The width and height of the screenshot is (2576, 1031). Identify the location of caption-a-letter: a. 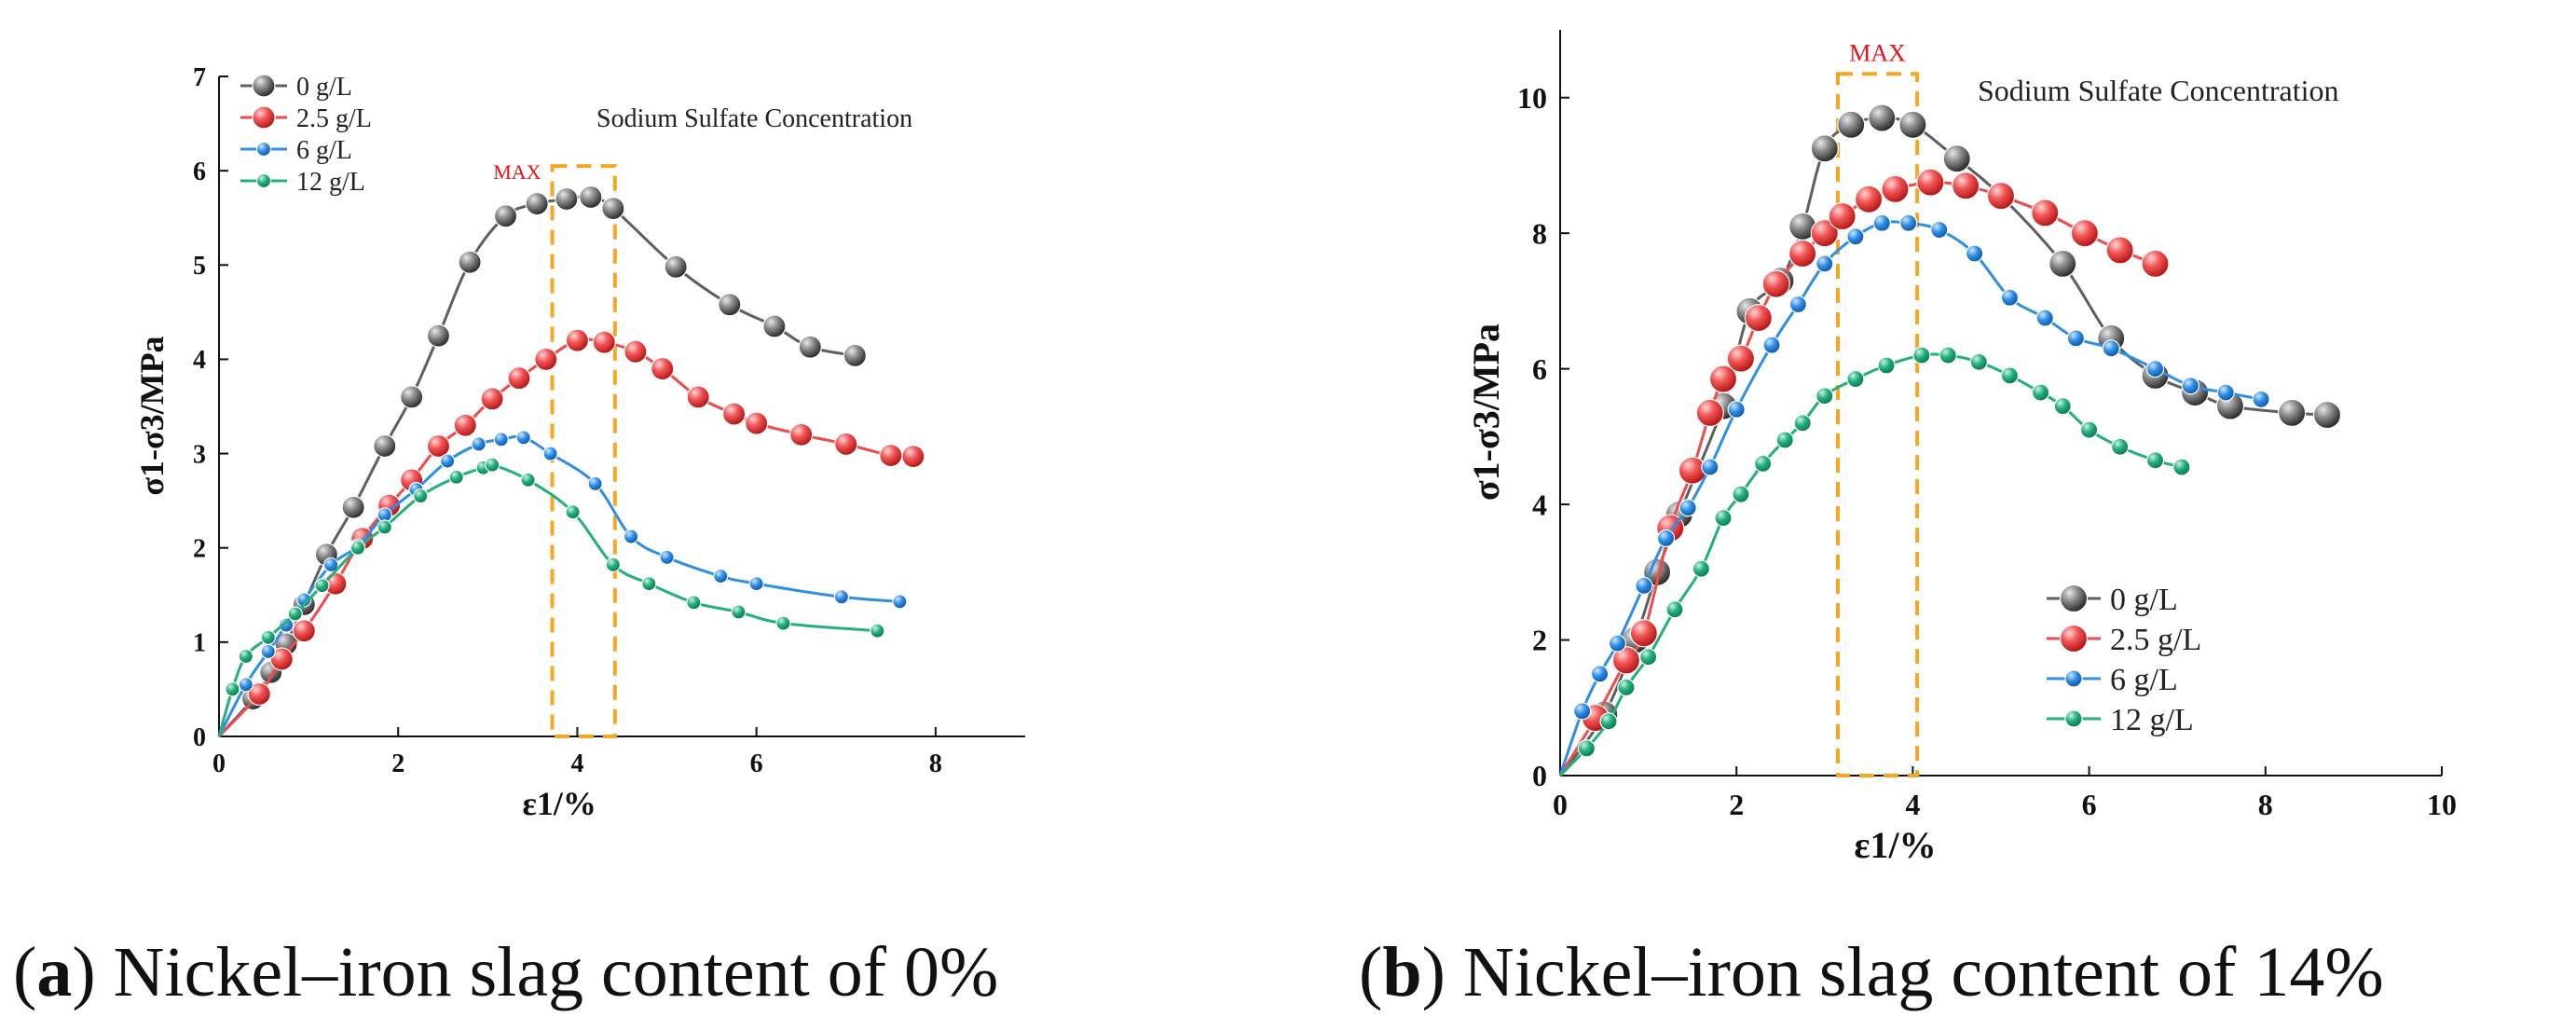
(54, 972).